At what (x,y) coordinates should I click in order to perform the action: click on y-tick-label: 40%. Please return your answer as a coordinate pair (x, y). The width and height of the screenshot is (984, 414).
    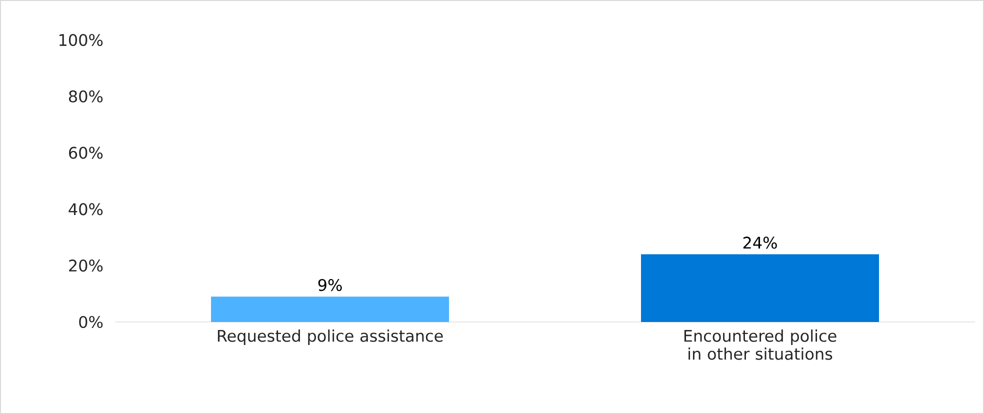
    Looking at the image, I should click on (85, 209).